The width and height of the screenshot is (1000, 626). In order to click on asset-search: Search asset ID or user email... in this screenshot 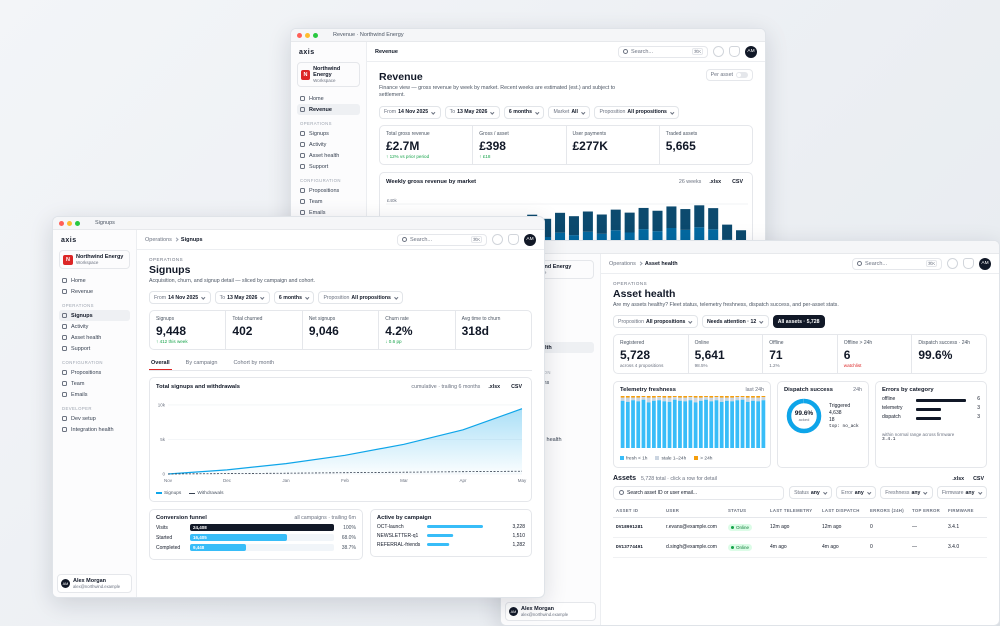, I will do `click(699, 492)`.